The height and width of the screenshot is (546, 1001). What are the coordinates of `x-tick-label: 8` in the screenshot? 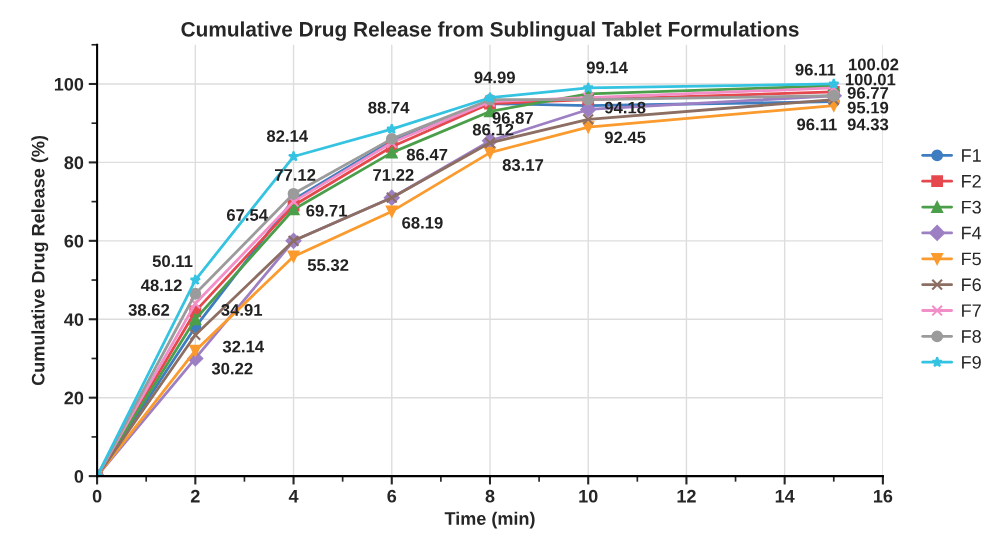 It's located at (490, 496).